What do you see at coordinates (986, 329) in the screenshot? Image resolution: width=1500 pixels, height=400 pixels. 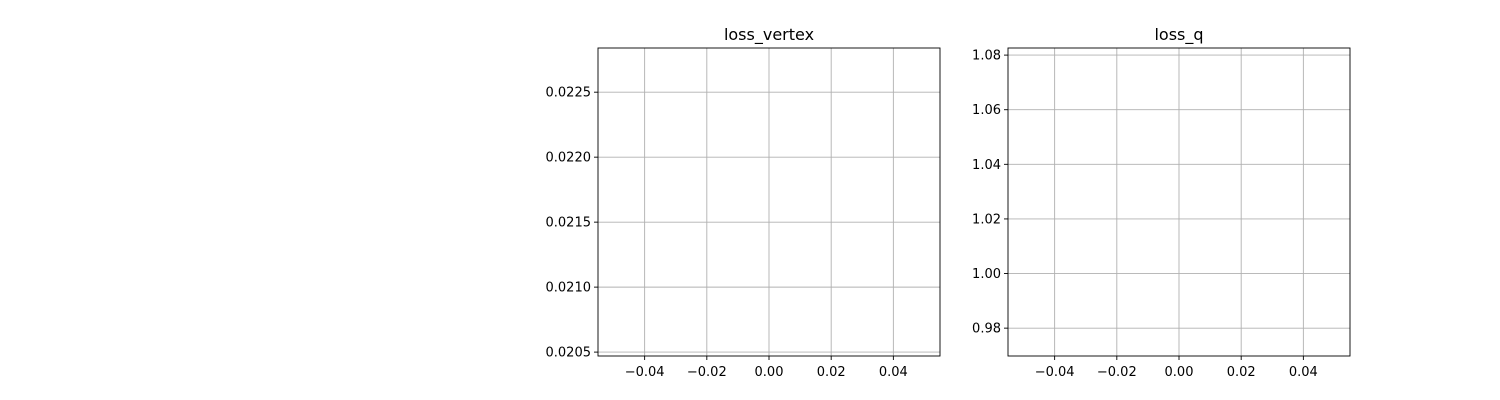 I see `y-tick-label: 0.98` at bounding box center [986, 329].